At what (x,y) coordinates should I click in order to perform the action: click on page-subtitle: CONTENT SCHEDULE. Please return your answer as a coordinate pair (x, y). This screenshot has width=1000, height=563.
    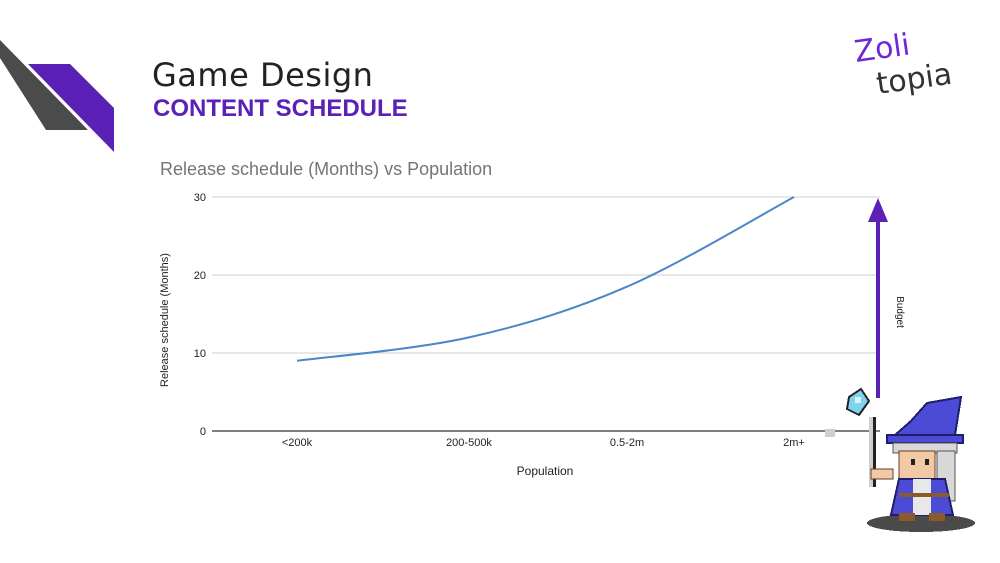
    Looking at the image, I should click on (280, 108).